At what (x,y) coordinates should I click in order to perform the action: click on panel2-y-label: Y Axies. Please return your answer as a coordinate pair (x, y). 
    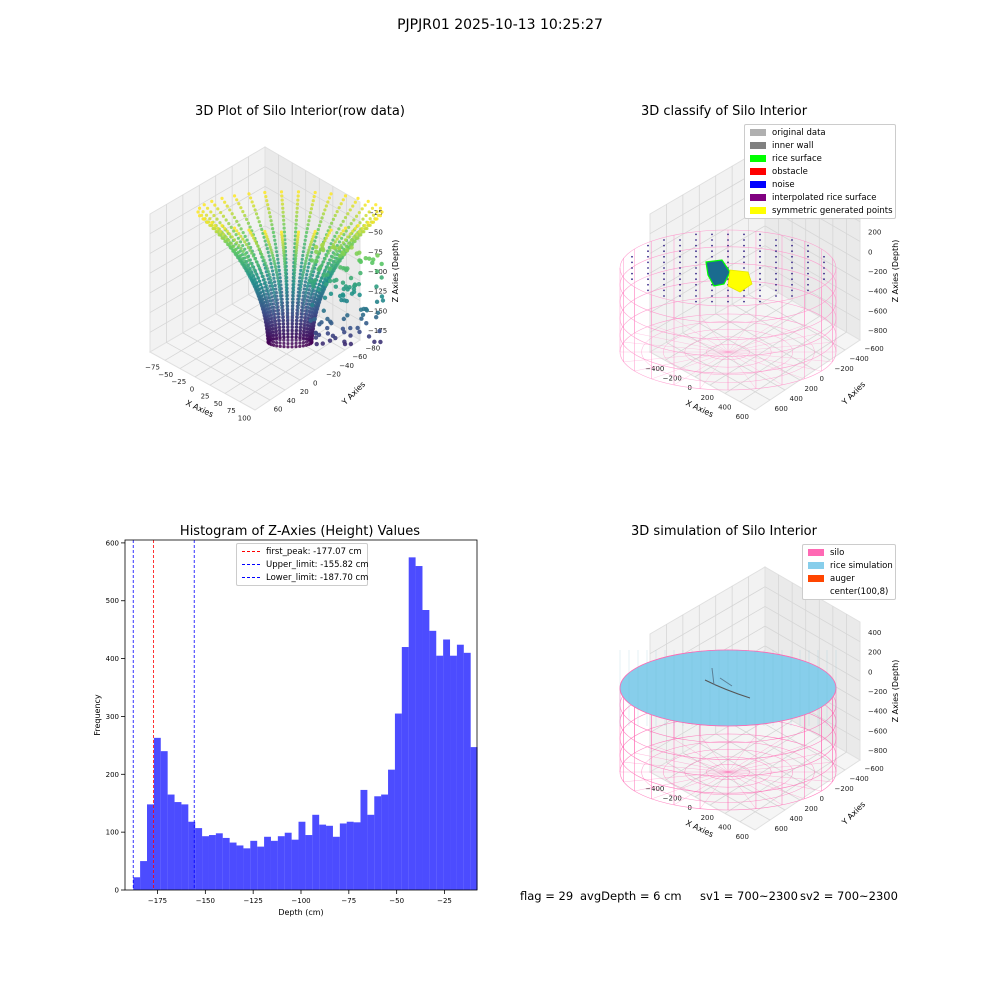
    Looking at the image, I should click on (854, 394).